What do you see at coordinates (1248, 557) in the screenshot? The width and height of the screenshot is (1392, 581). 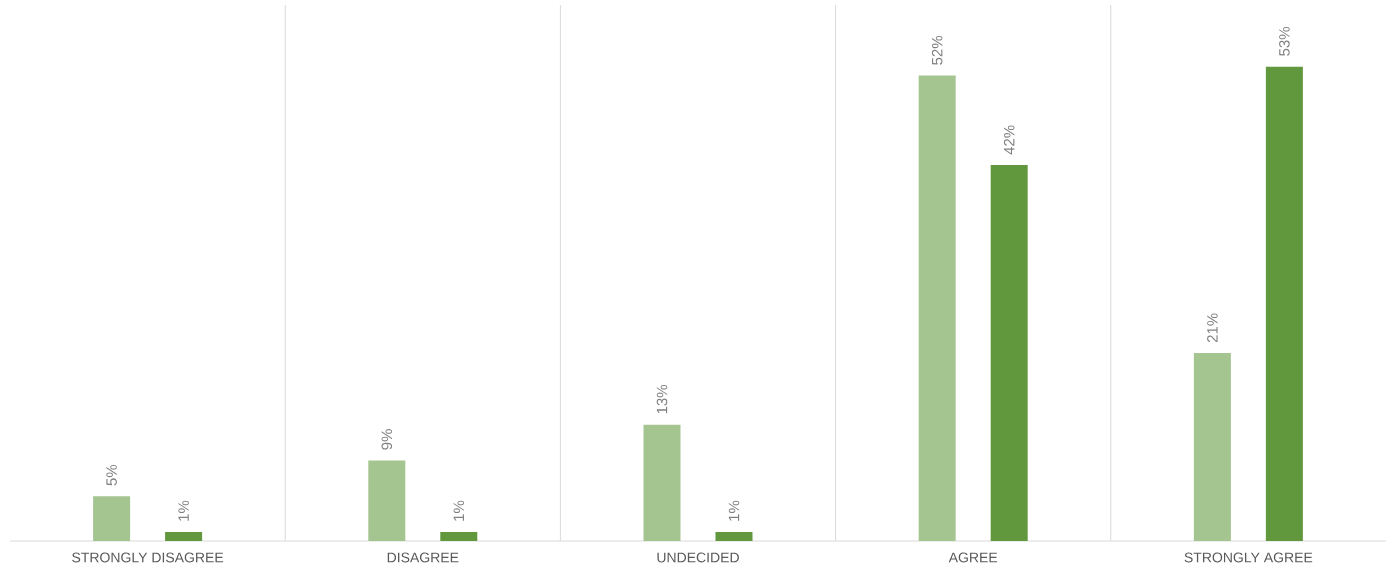 I see `x-tick-label: STRONGLY AGREE` at bounding box center [1248, 557].